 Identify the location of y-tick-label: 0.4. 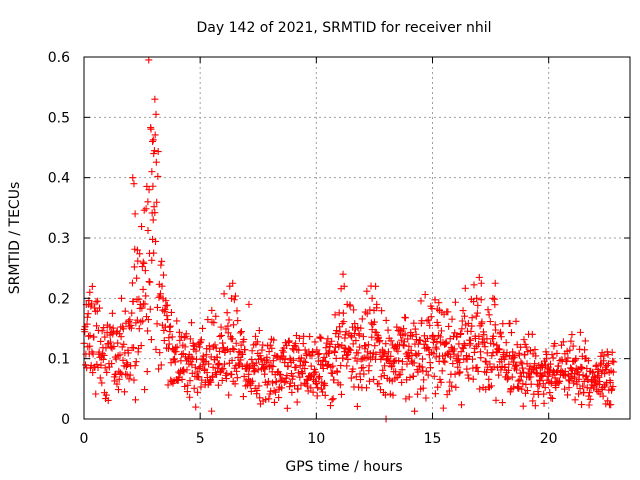
(59, 179).